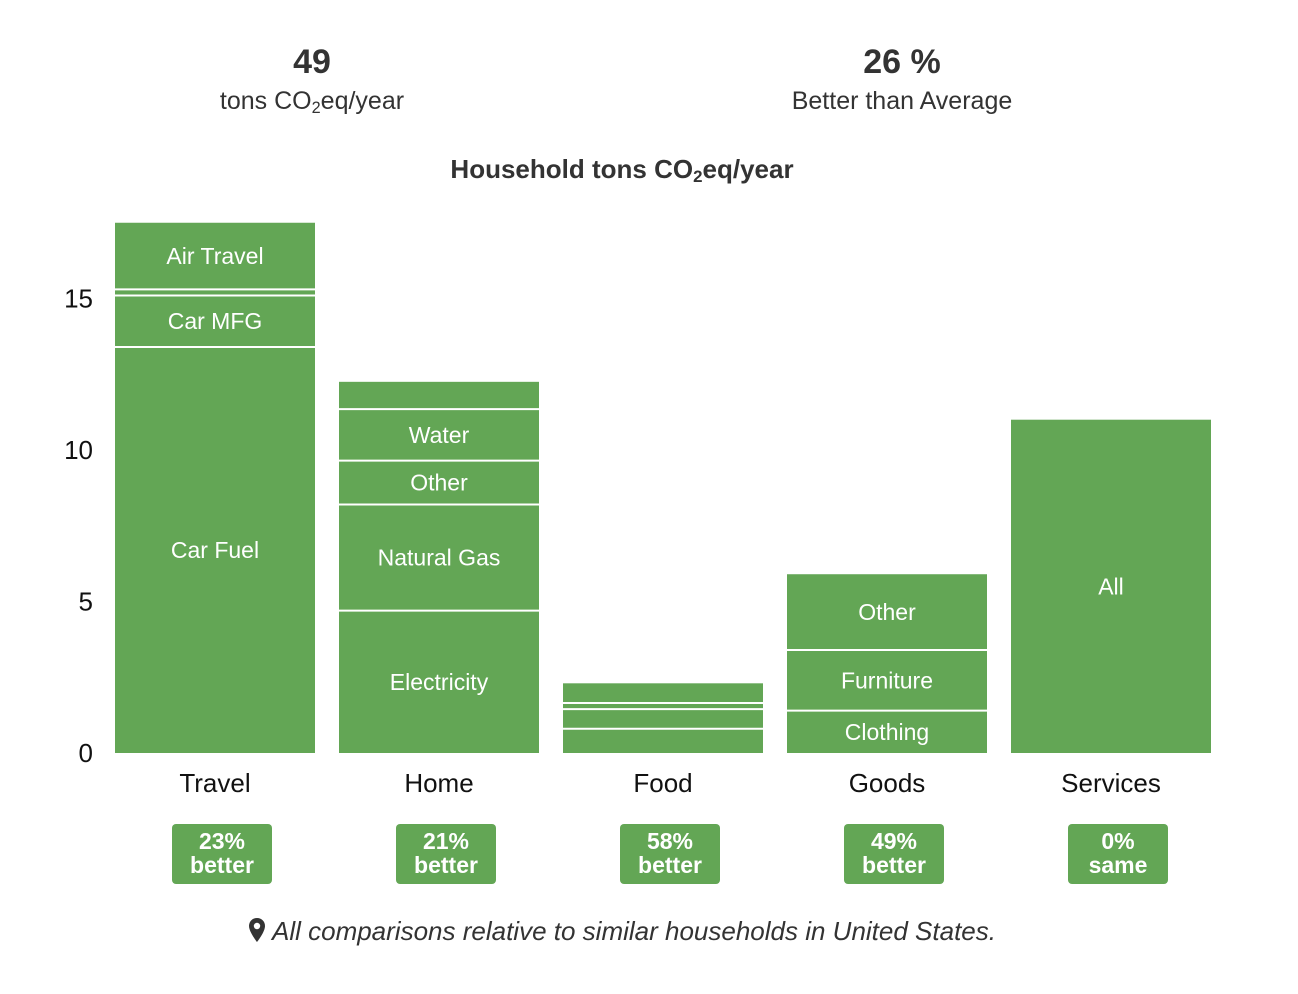  I want to click on comparison-label: Better than Average, so click(902, 101).